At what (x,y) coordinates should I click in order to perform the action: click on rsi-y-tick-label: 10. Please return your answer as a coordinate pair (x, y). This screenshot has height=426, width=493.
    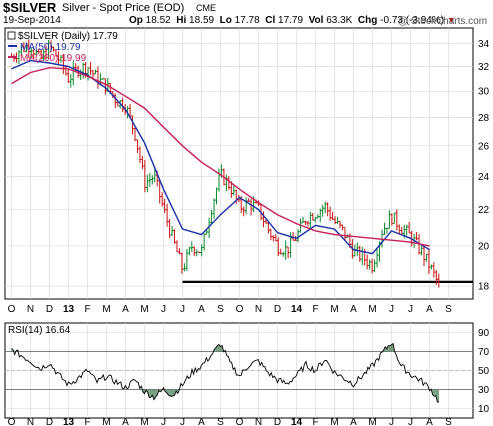
    Looking at the image, I should click on (484, 409).